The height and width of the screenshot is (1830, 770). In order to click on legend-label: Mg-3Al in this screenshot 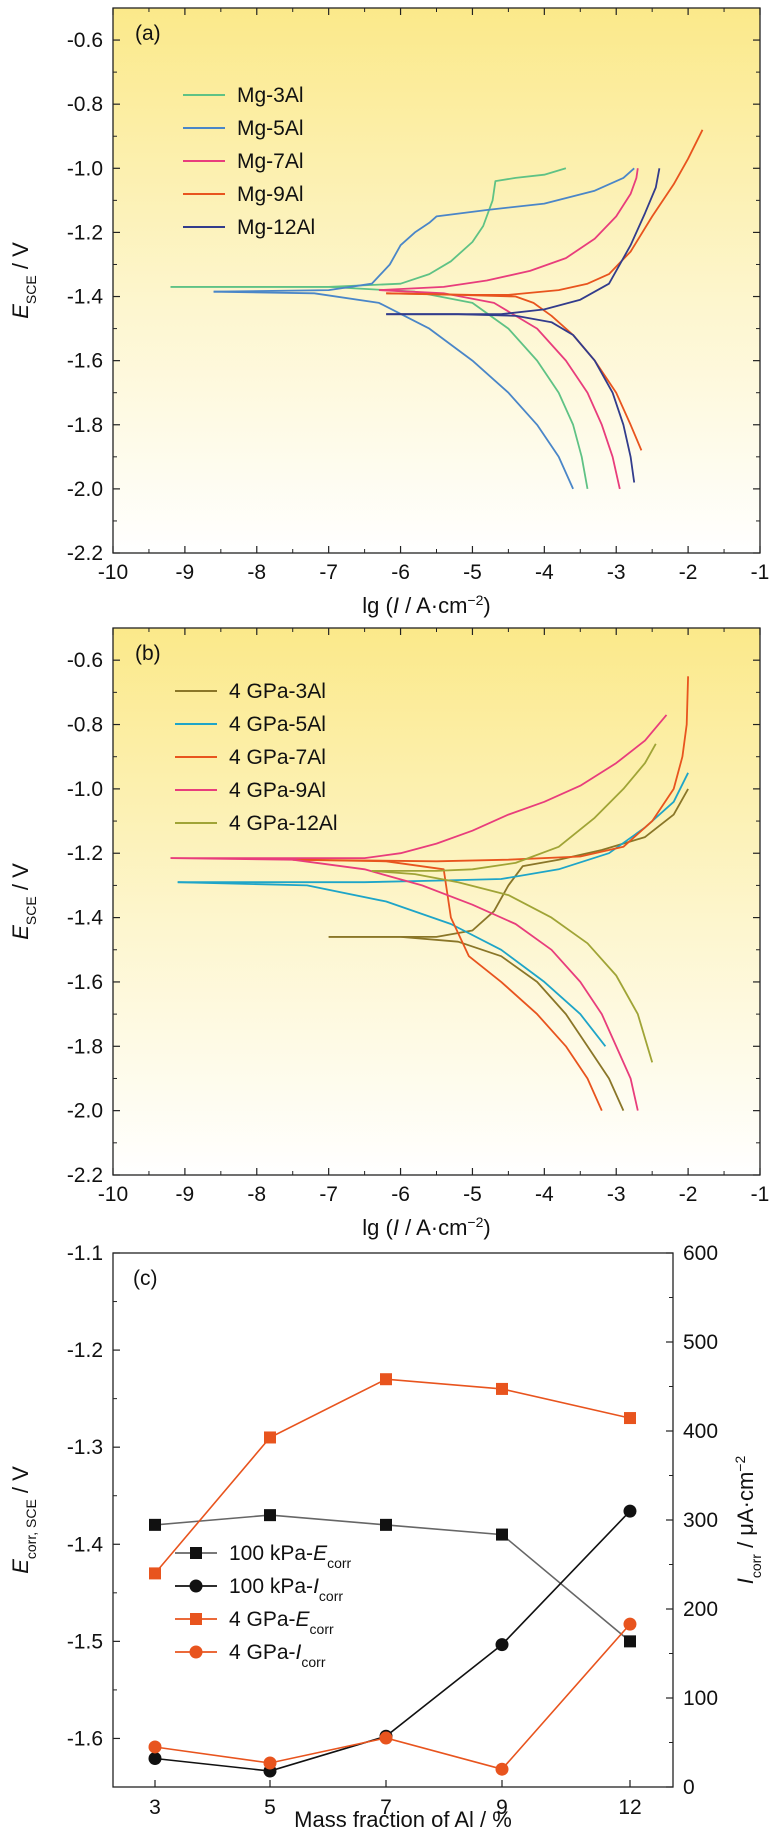, I will do `click(270, 95)`.